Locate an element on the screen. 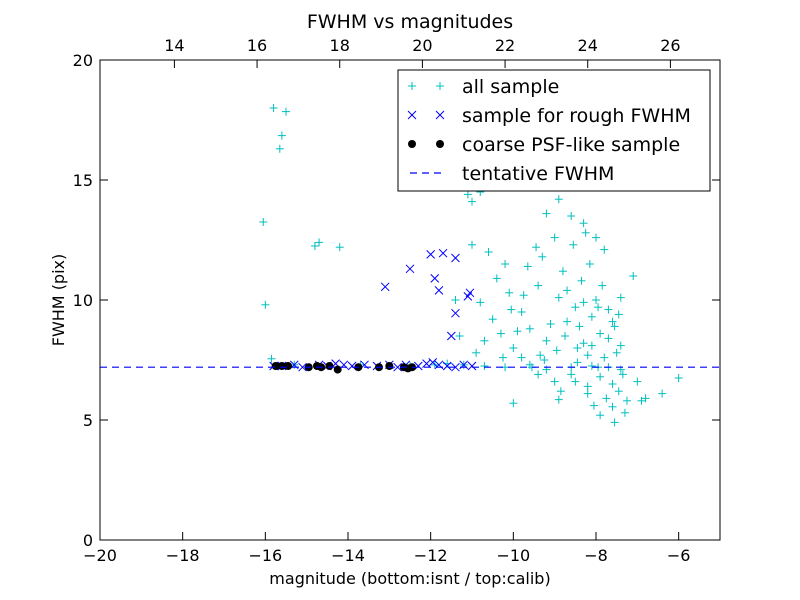 Image resolution: width=800 pixels, height=600 pixels. y-tick-label: 20 is located at coordinates (83, 60).